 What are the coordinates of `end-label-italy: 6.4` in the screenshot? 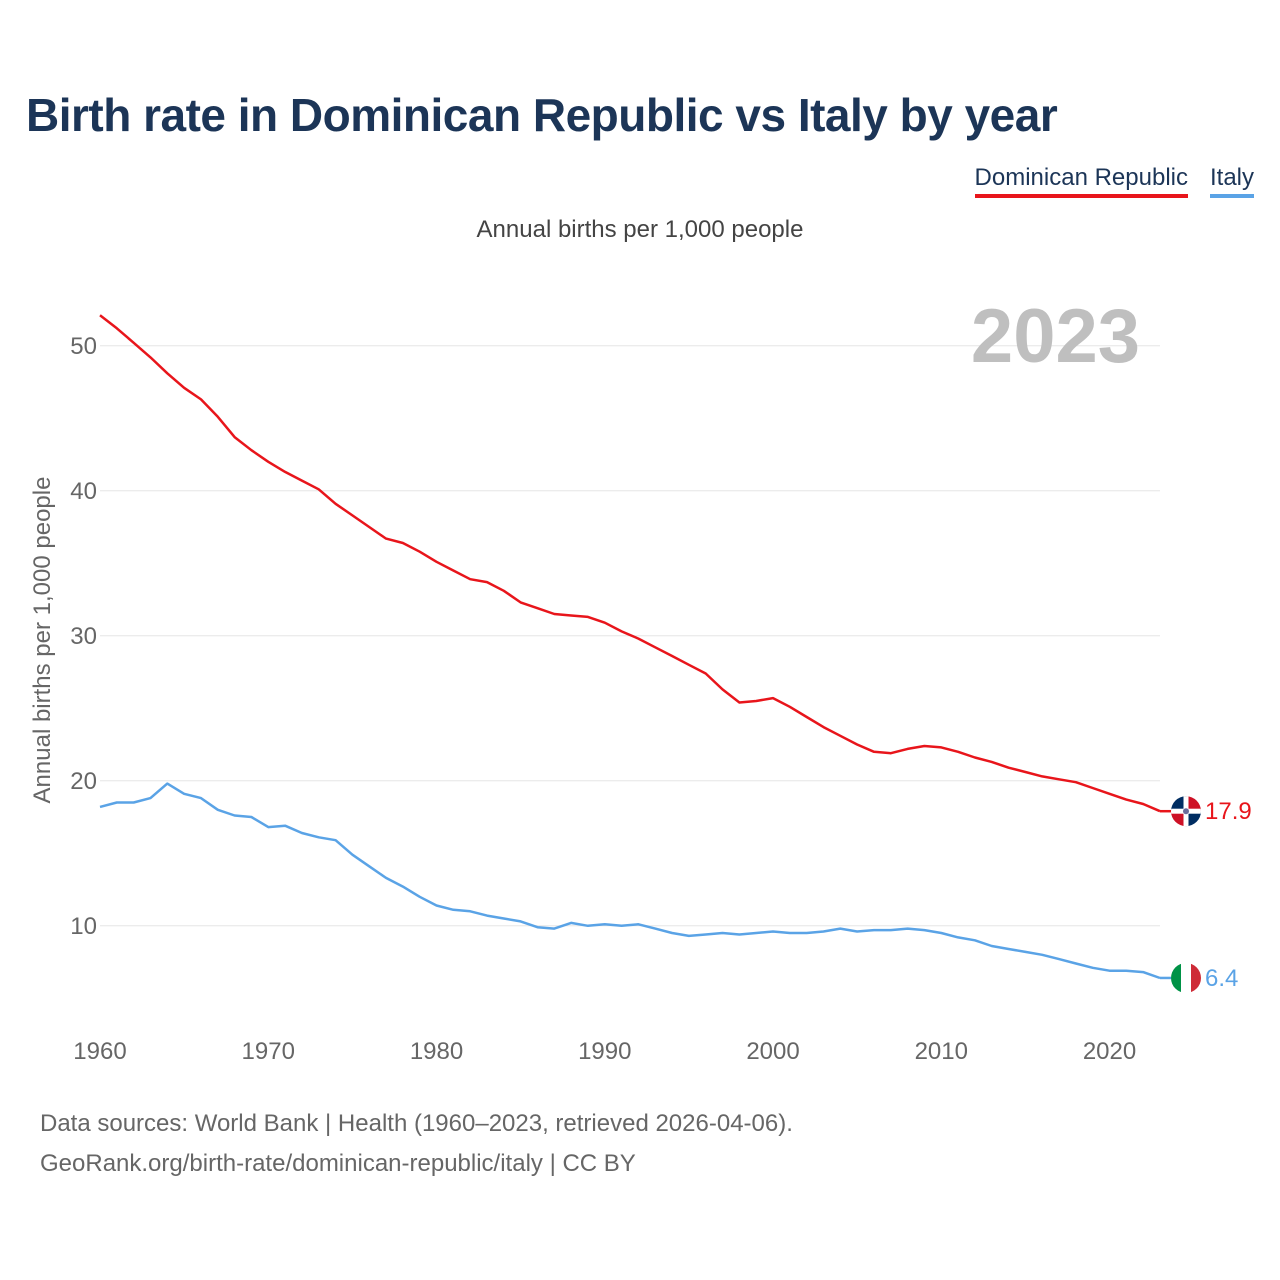 It's located at (1221, 978).